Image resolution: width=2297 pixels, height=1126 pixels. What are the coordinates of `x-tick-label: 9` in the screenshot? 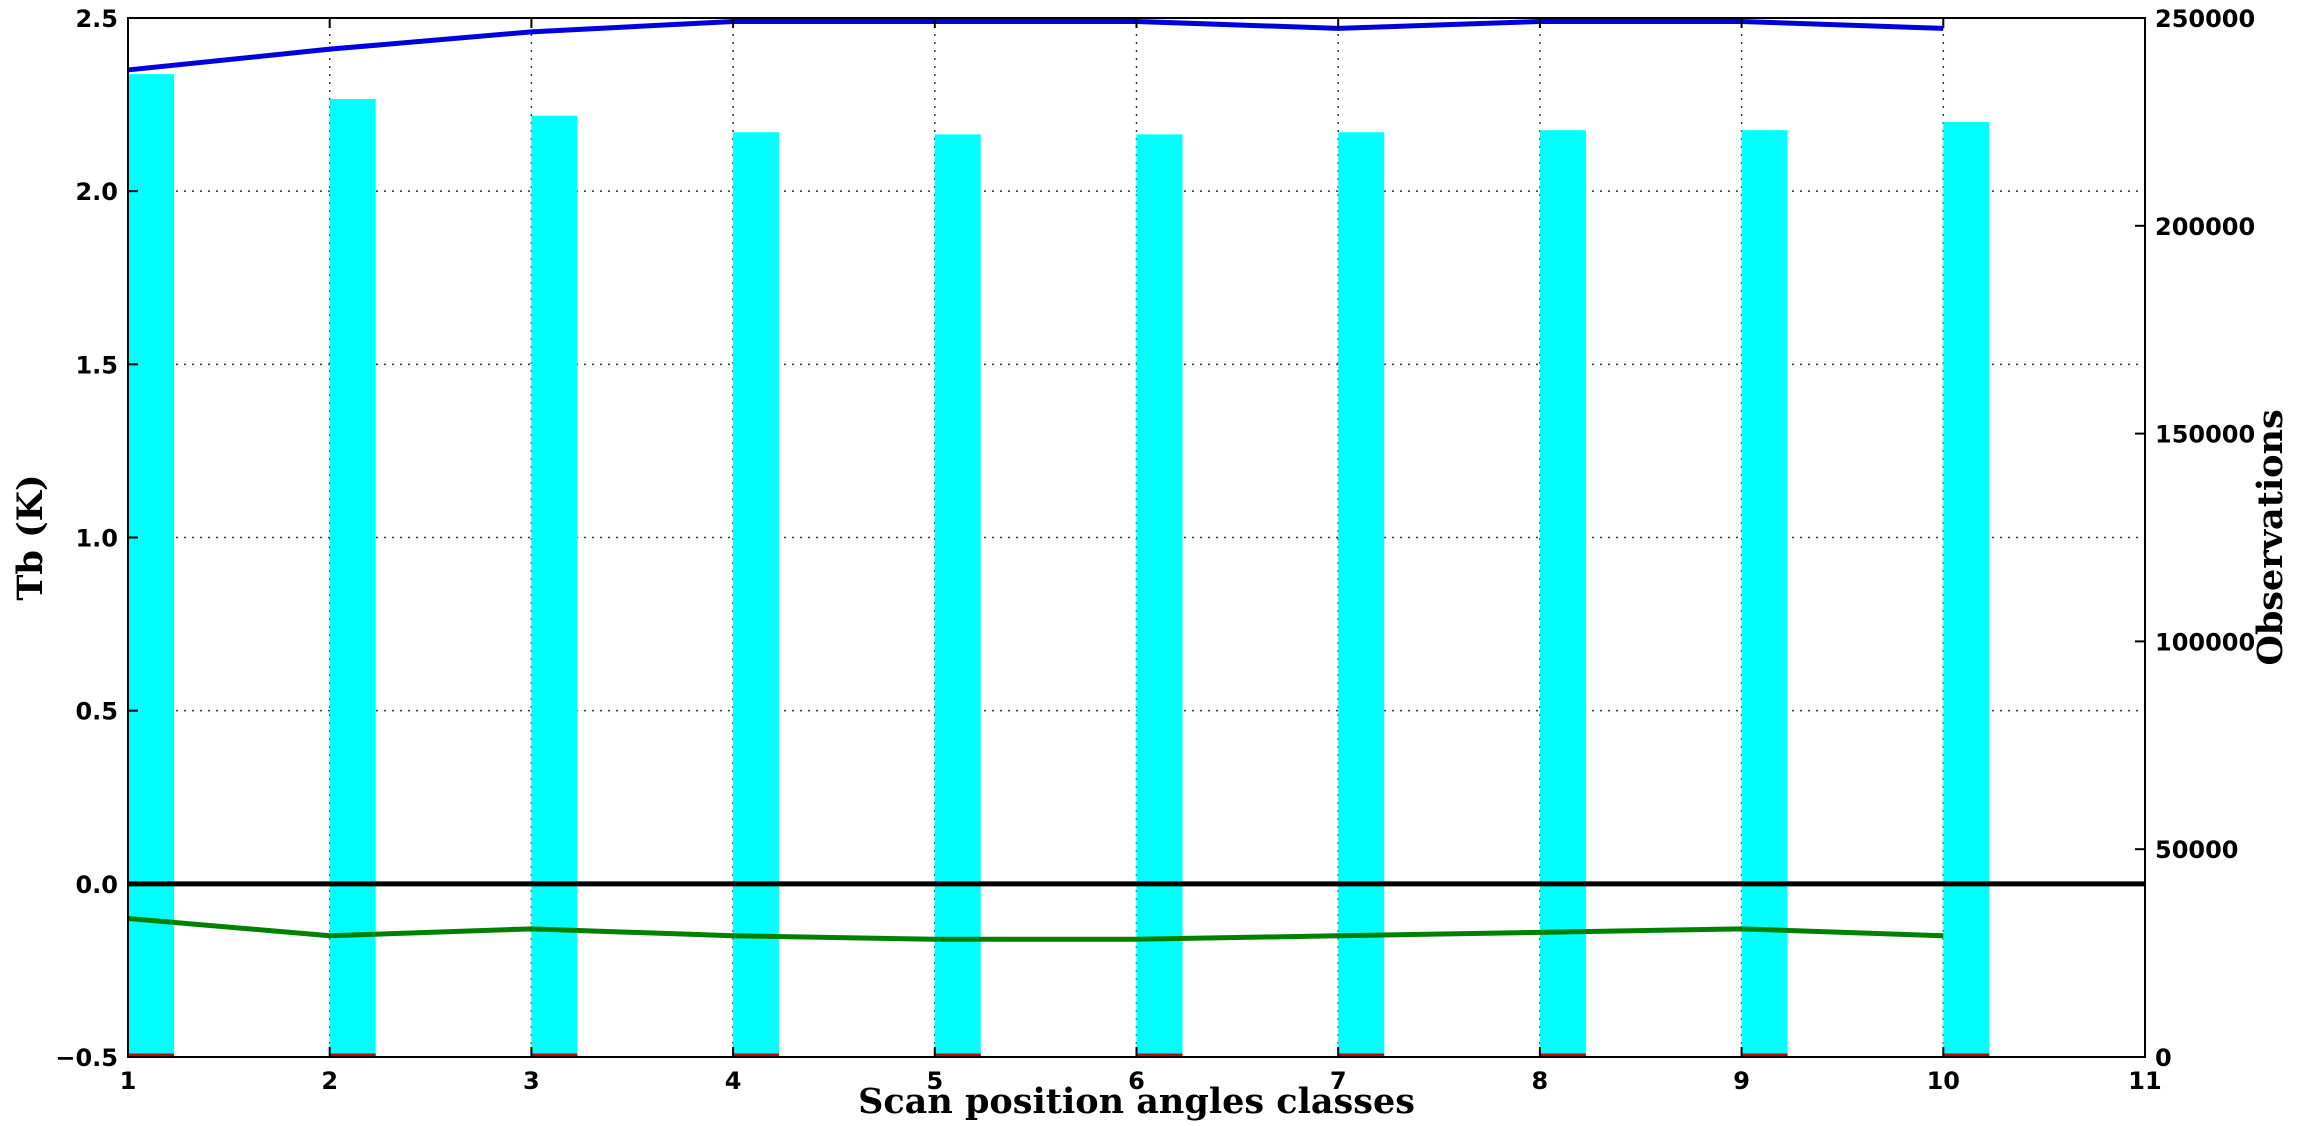 It's located at (1741, 1081).